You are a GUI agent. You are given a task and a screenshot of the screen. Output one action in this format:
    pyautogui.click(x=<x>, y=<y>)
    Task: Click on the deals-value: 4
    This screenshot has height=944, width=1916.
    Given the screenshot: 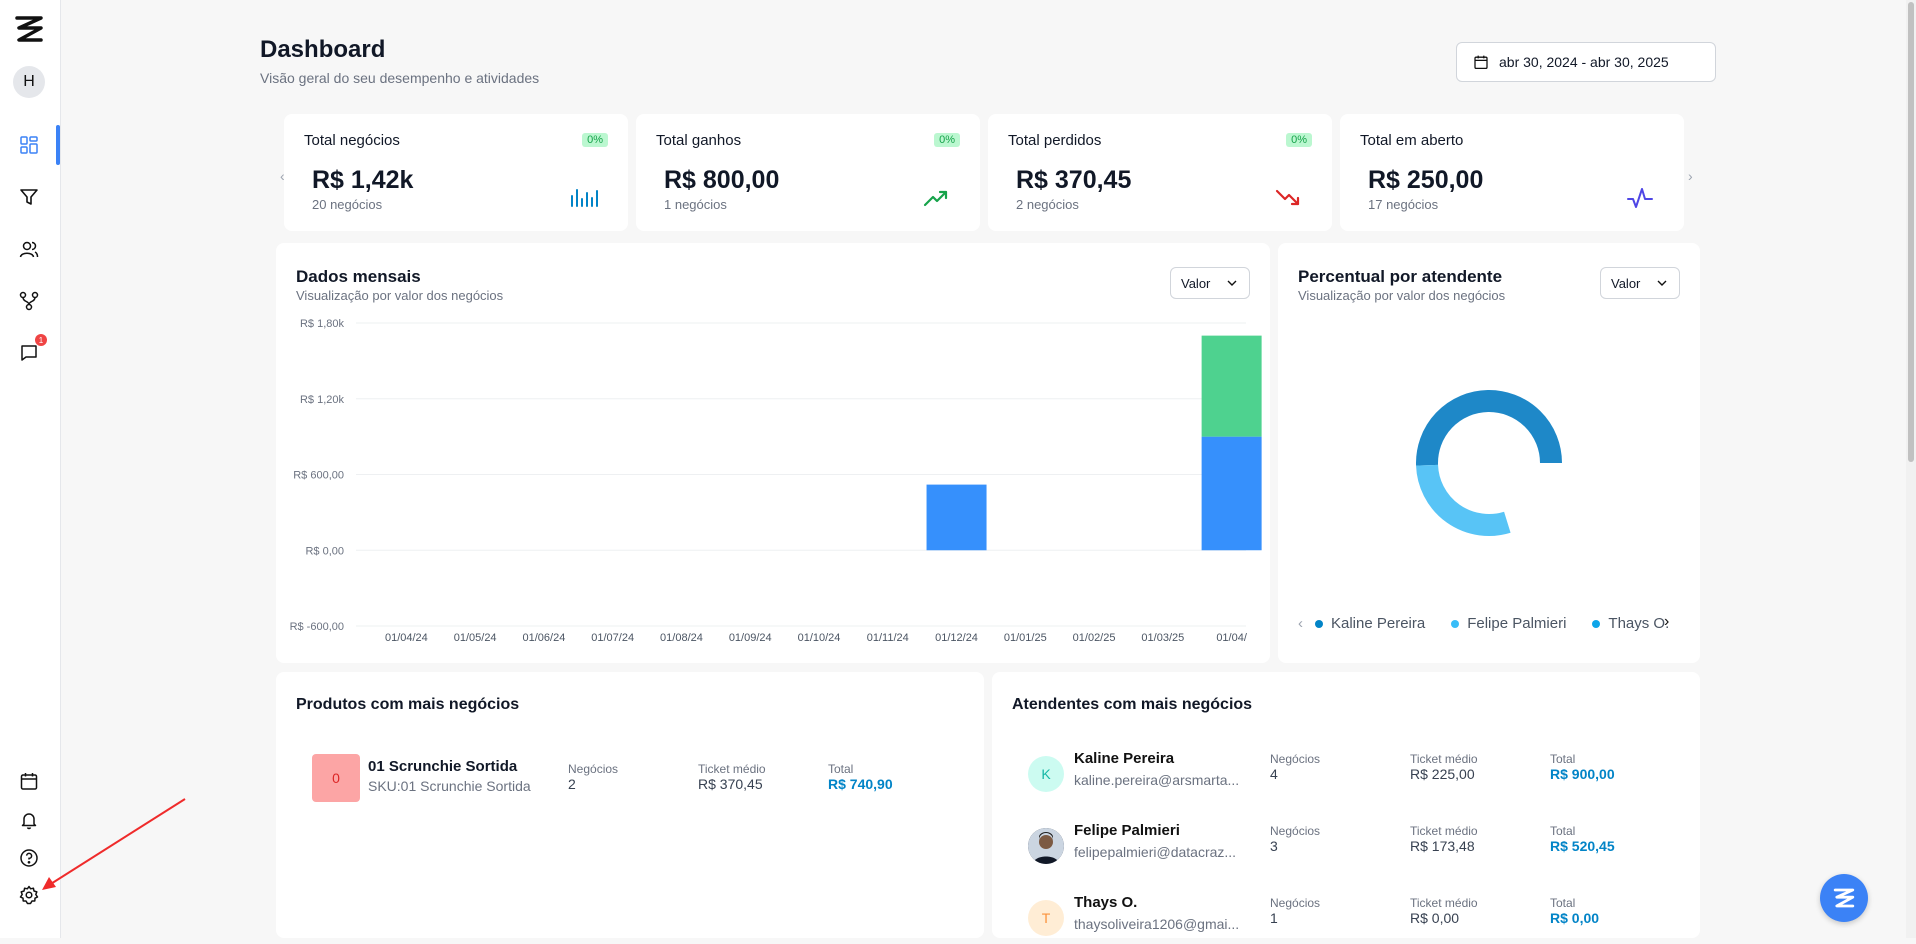 What is the action you would take?
    pyautogui.click(x=1274, y=774)
    